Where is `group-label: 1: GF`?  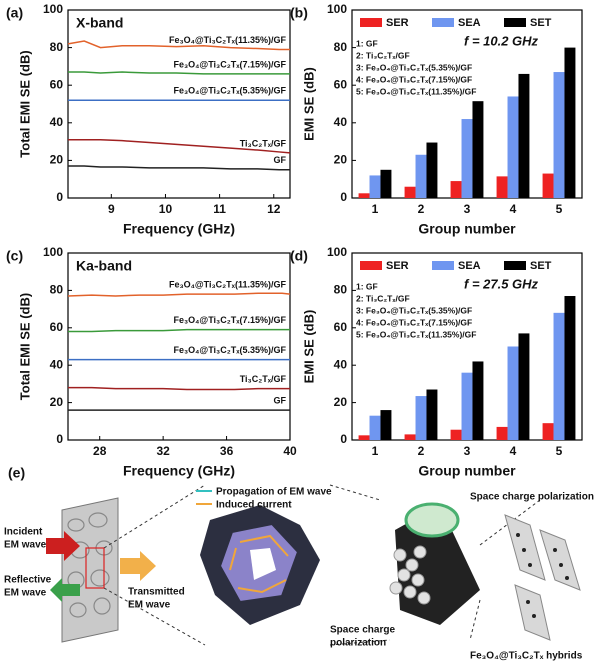 group-label: 1: GF is located at coordinates (367, 43).